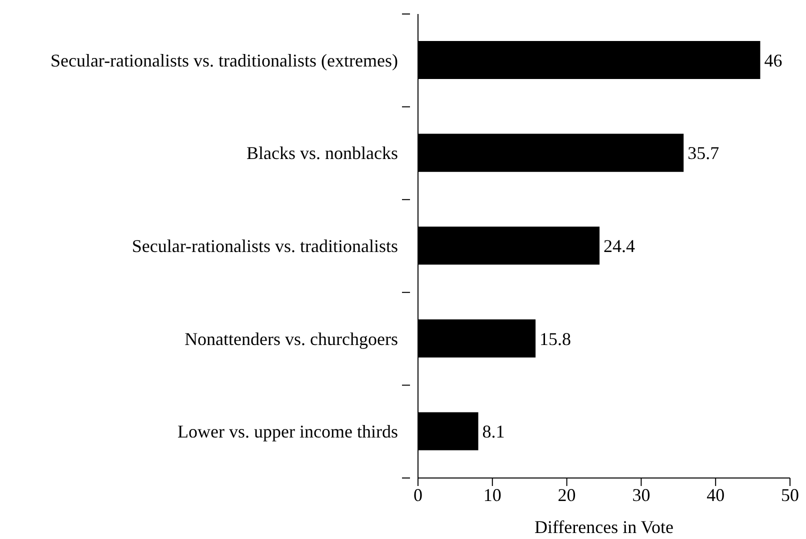 This screenshot has height=539, width=806. Describe the element at coordinates (224, 60) in the screenshot. I see `y-tick-label: Secular-rationalists vs. traditionalists (extremes)` at that location.